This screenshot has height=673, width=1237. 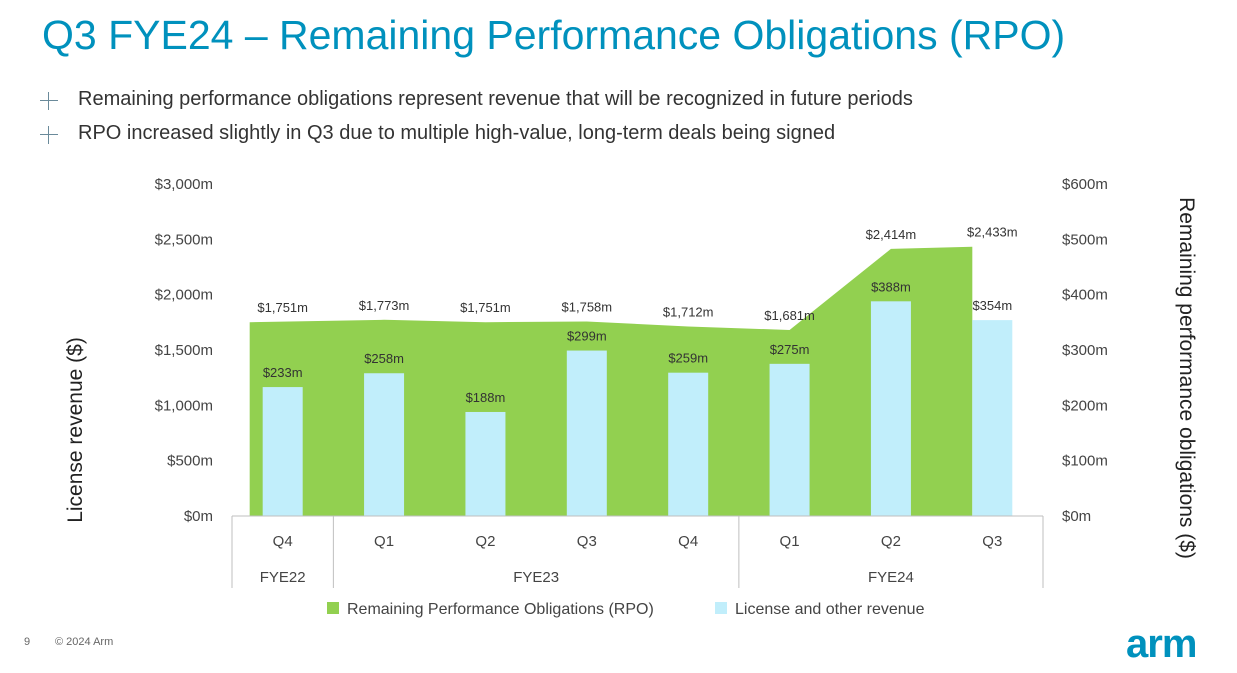 What do you see at coordinates (891, 577) in the screenshot?
I see `fiscal-year-label: FYE24` at bounding box center [891, 577].